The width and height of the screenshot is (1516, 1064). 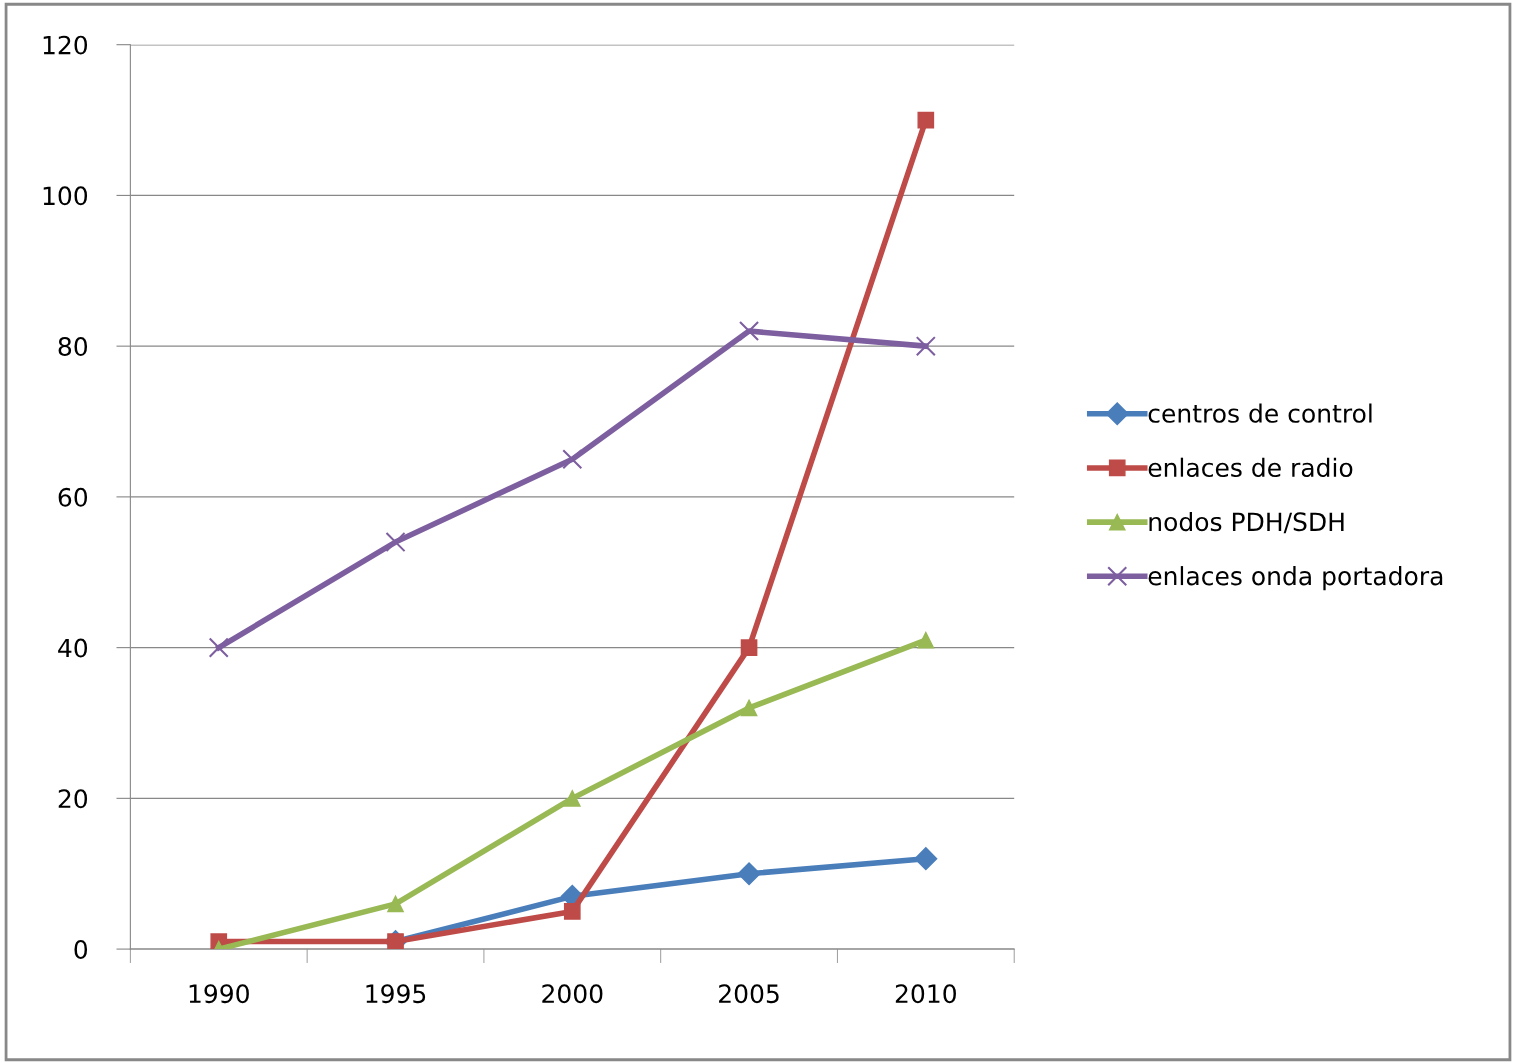 I want to click on x-tick-label: 2005, so click(x=749, y=994).